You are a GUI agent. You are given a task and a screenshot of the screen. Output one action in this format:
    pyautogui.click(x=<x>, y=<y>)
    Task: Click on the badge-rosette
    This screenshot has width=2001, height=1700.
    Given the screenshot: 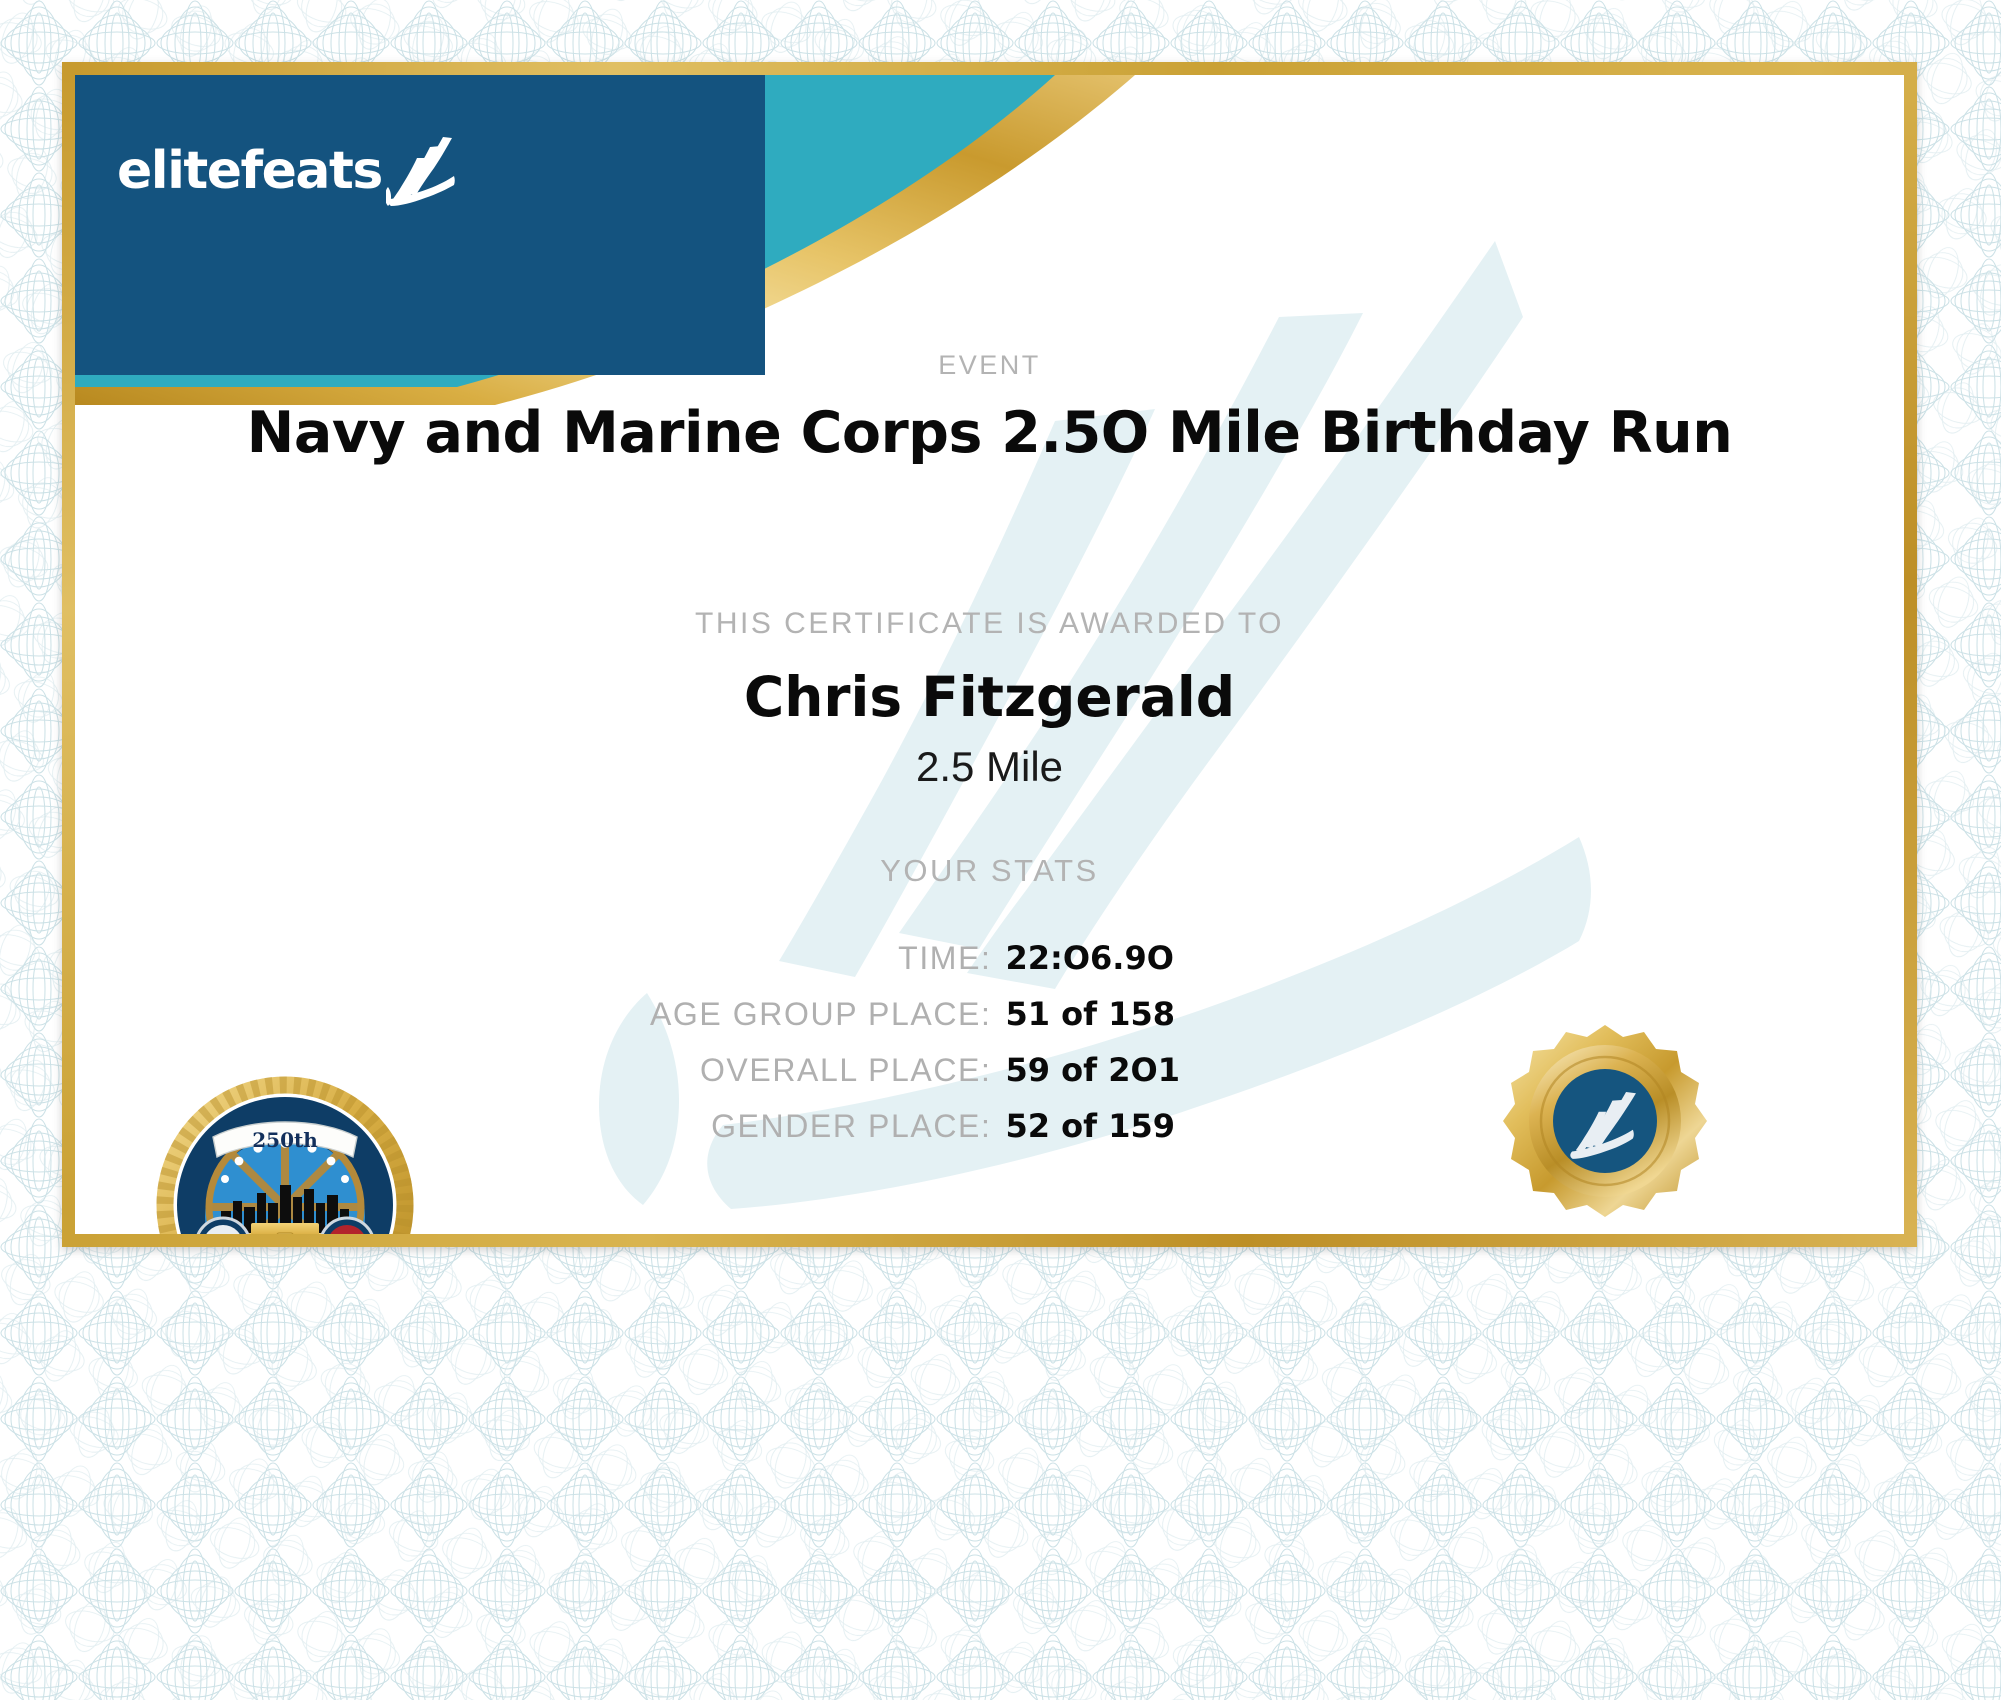 What is the action you would take?
    pyautogui.click(x=1605, y=1121)
    